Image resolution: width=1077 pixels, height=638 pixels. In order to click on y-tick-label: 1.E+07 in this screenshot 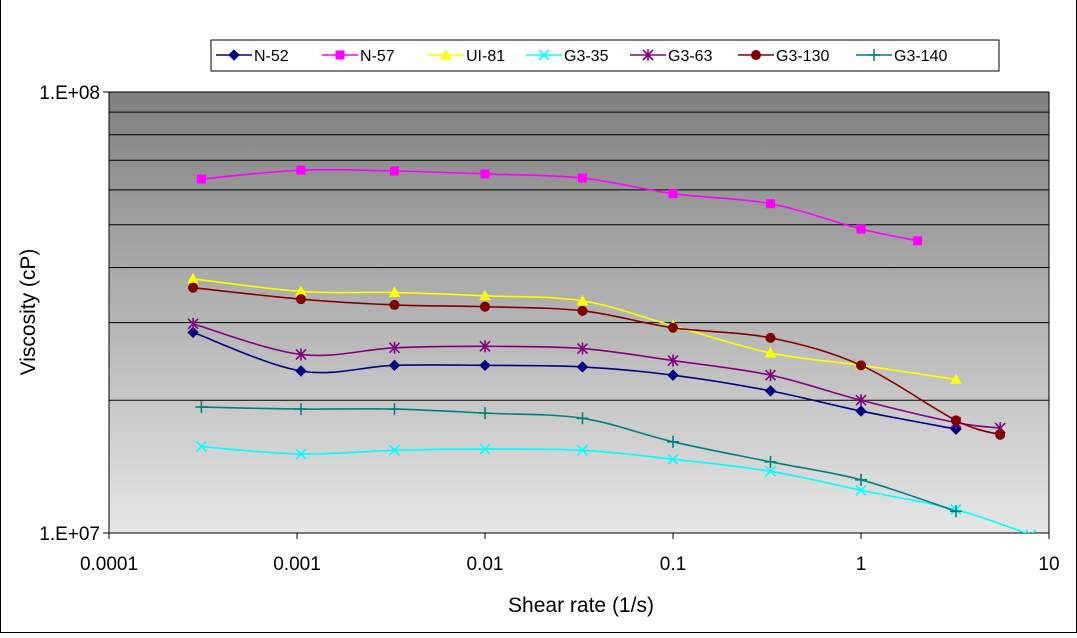, I will do `click(69, 534)`.